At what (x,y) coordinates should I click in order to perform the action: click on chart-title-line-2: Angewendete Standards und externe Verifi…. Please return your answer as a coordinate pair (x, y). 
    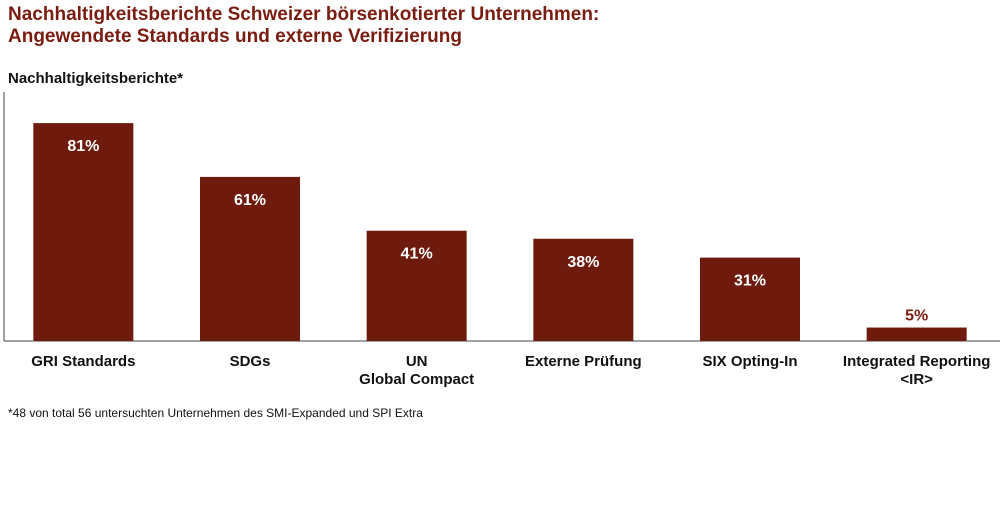
    Looking at the image, I should click on (235, 36).